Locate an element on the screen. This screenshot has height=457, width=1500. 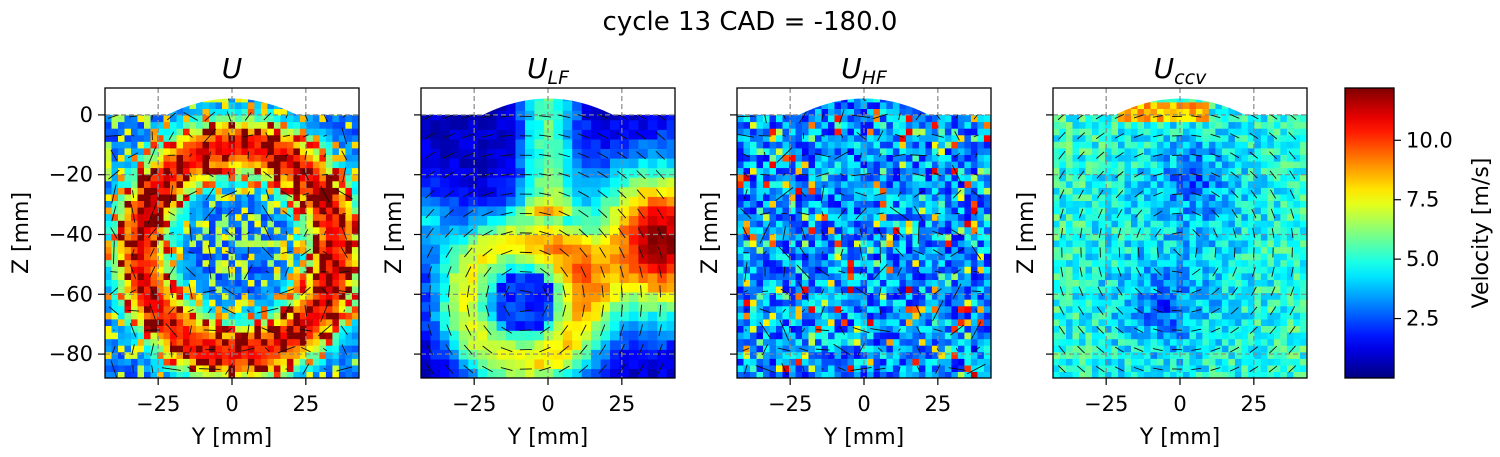
panel-title: UHF is located at coordinates (864, 70).